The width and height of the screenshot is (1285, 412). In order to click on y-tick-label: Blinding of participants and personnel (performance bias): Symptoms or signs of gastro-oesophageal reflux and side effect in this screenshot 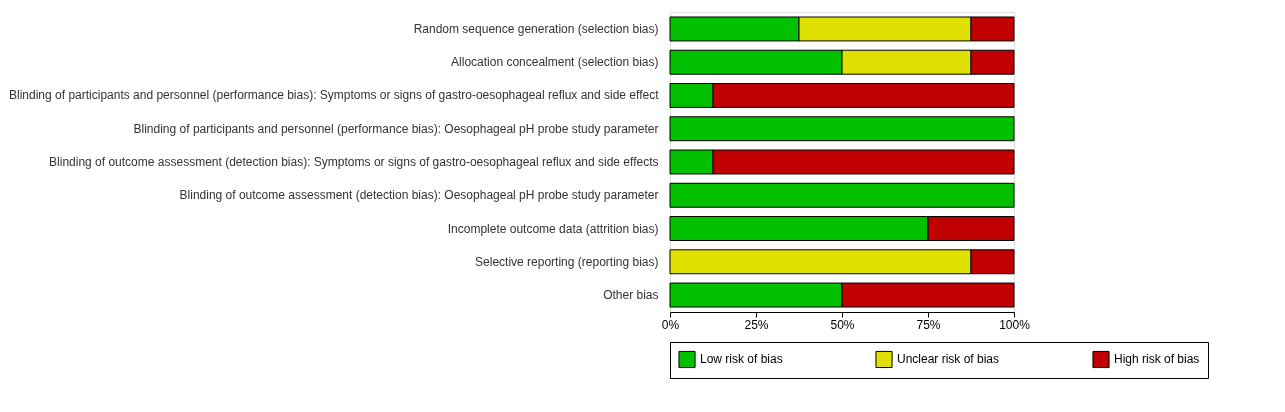, I will do `click(334, 95)`.